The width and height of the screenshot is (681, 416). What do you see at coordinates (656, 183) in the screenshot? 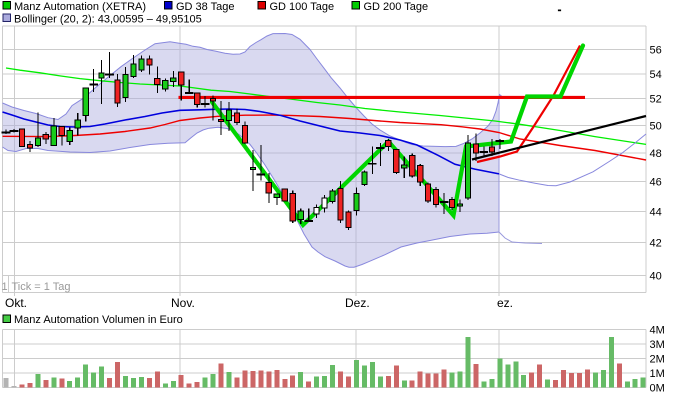
I see `svg-text: 46` at bounding box center [656, 183].